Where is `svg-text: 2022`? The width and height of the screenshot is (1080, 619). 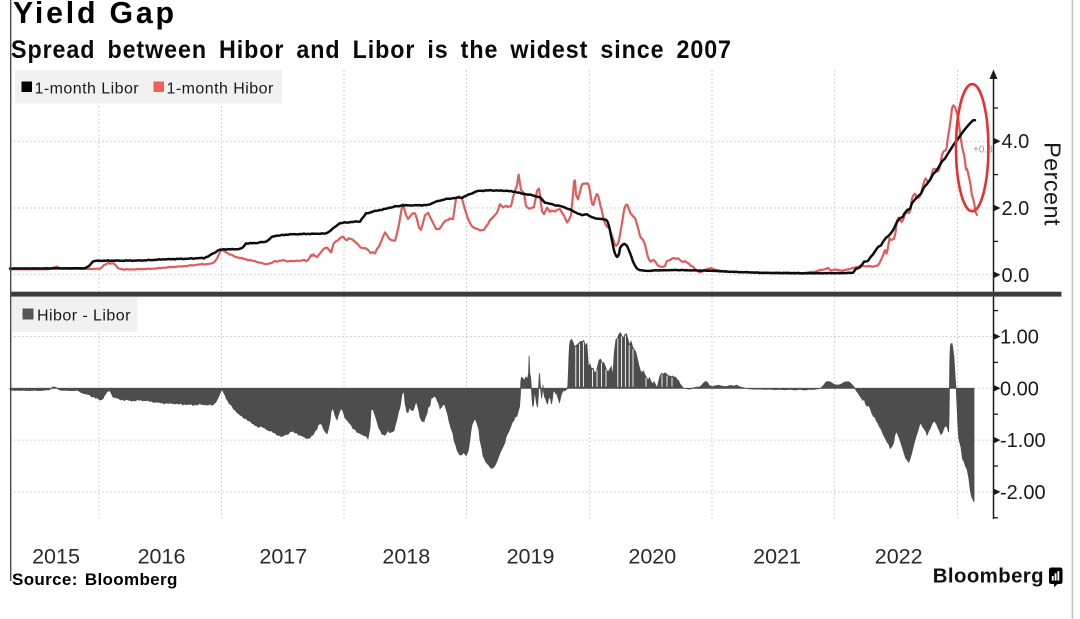 svg-text: 2022 is located at coordinates (899, 557).